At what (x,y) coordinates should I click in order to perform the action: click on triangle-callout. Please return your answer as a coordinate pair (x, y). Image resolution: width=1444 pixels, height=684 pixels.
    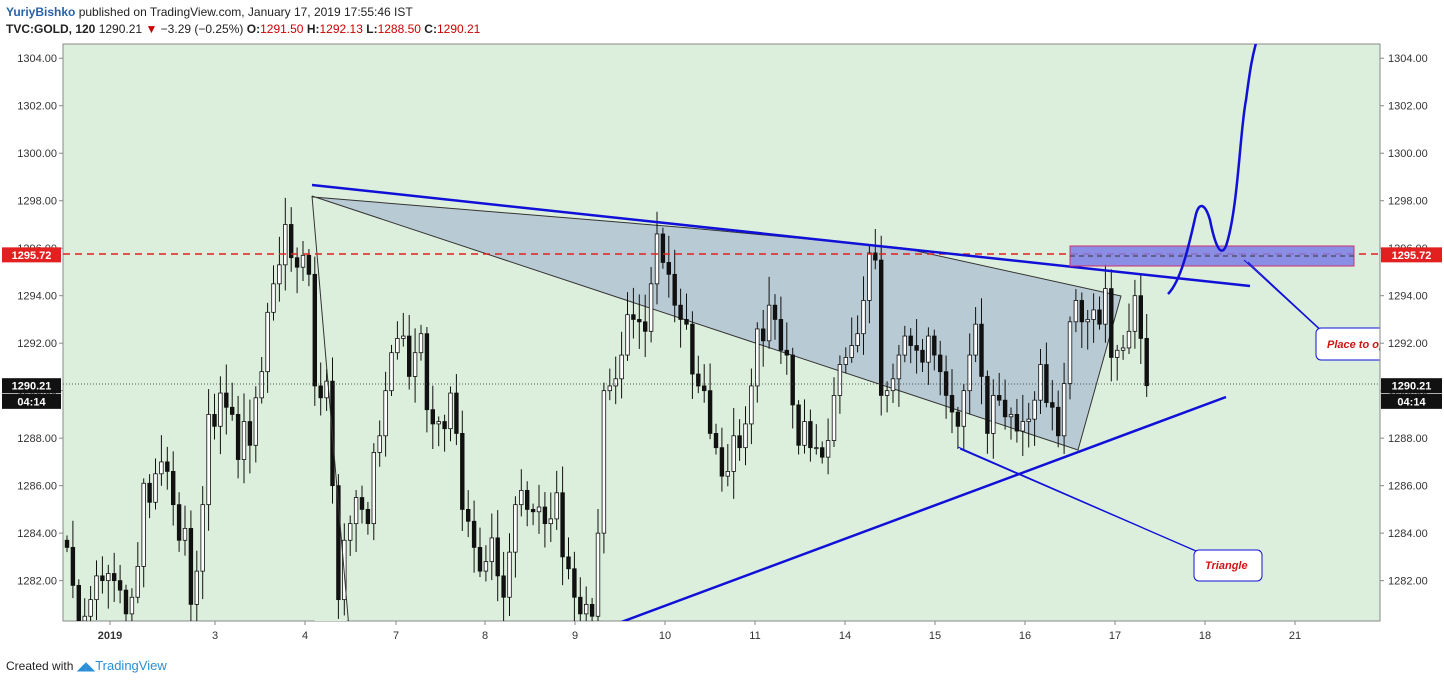
    Looking at the image, I should click on (1228, 565).